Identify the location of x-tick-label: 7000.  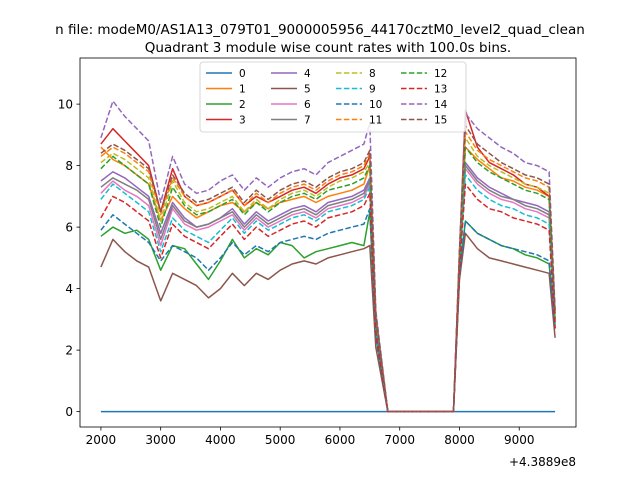
(399, 440).